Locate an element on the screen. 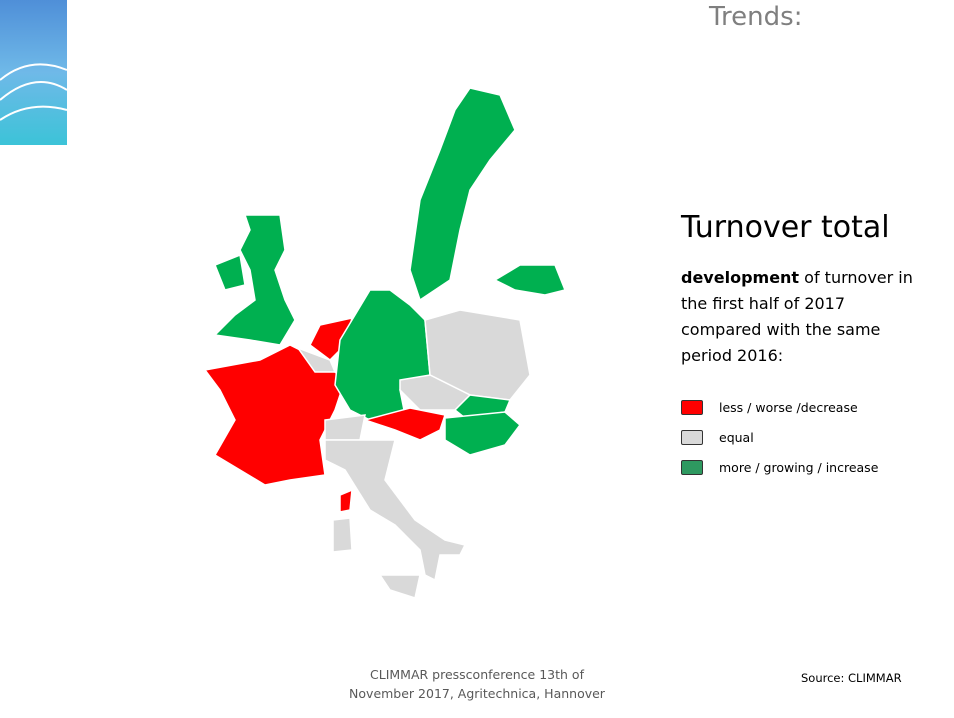  legend-item: less / worse /decrease is located at coordinates (769, 407).